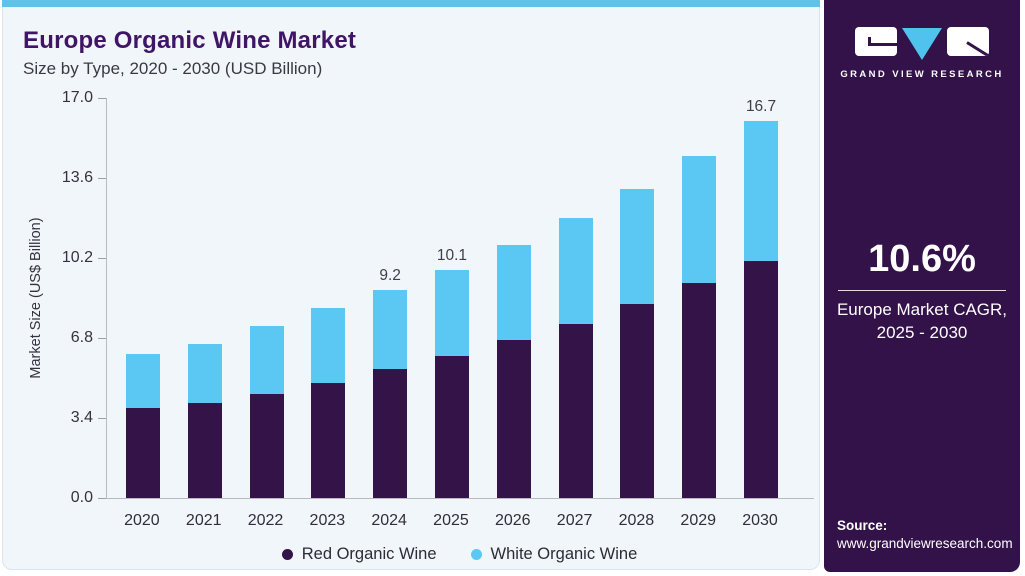 The image size is (1025, 576). I want to click on y-tick-label: 0.0, so click(81, 497).